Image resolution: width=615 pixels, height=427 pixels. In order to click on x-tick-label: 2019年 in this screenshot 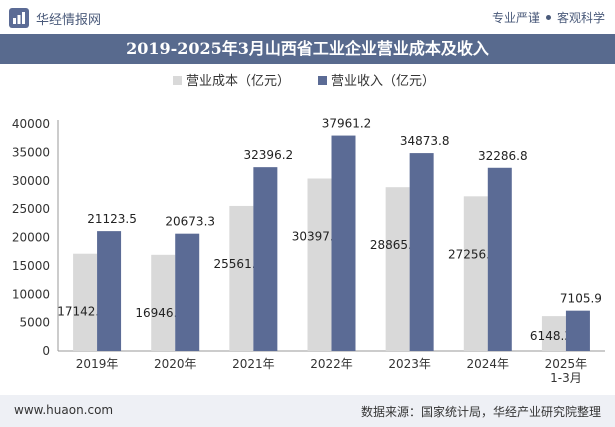, I will do `click(97, 364)`.